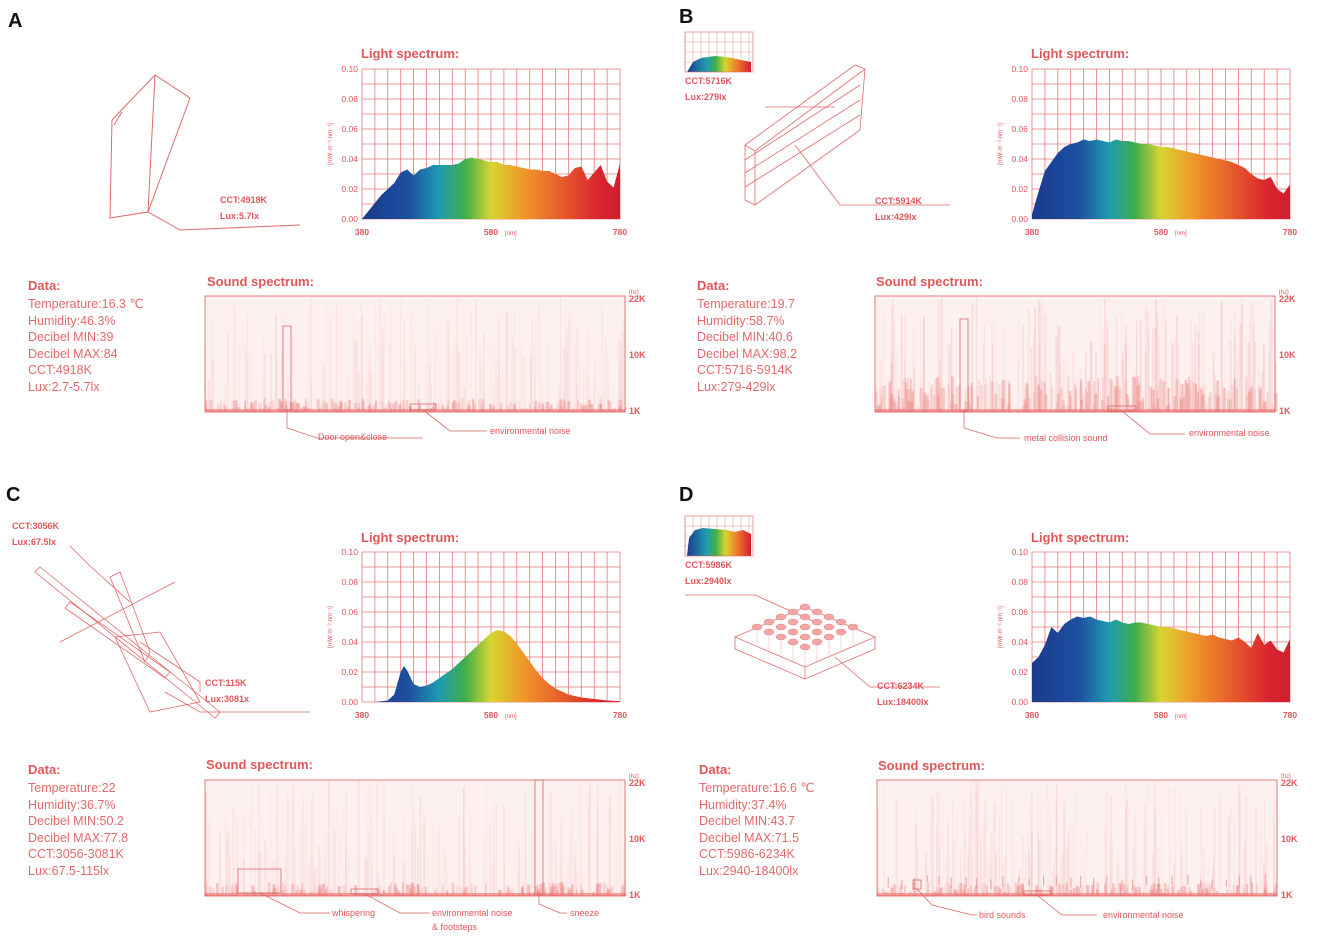 This screenshot has width=1325, height=942. I want to click on data-decibel-max: Decibel MAX:71.5, so click(749, 837).